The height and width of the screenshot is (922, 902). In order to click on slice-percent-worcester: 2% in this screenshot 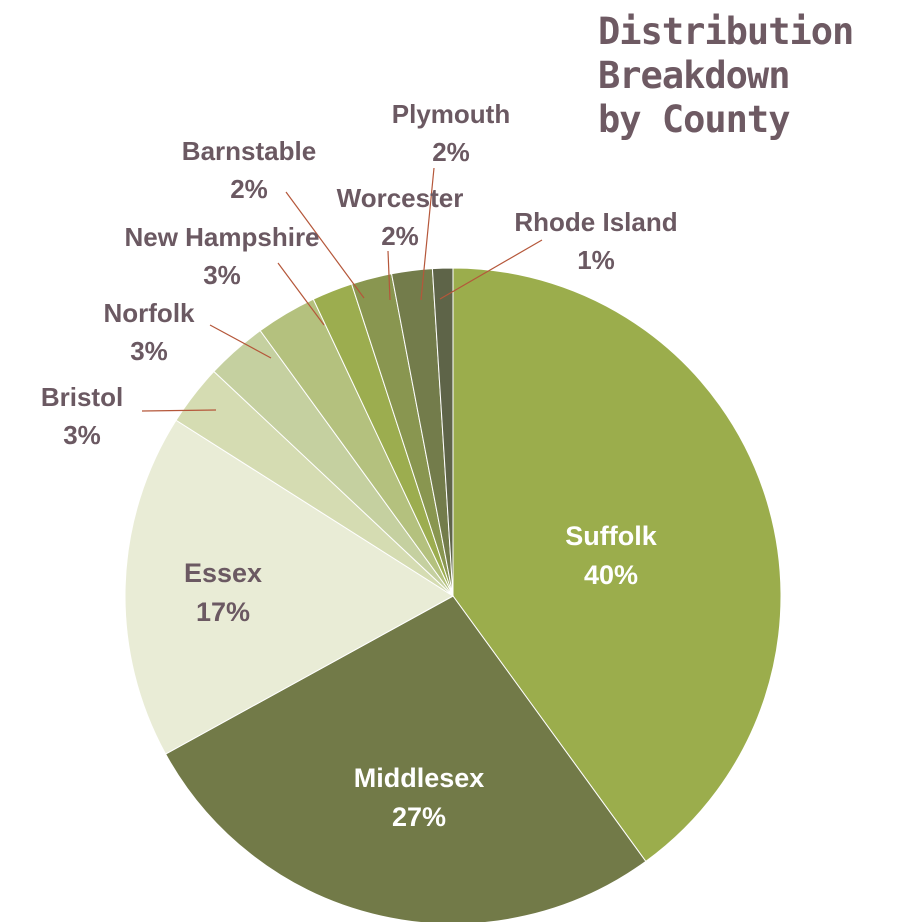, I will do `click(400, 236)`.